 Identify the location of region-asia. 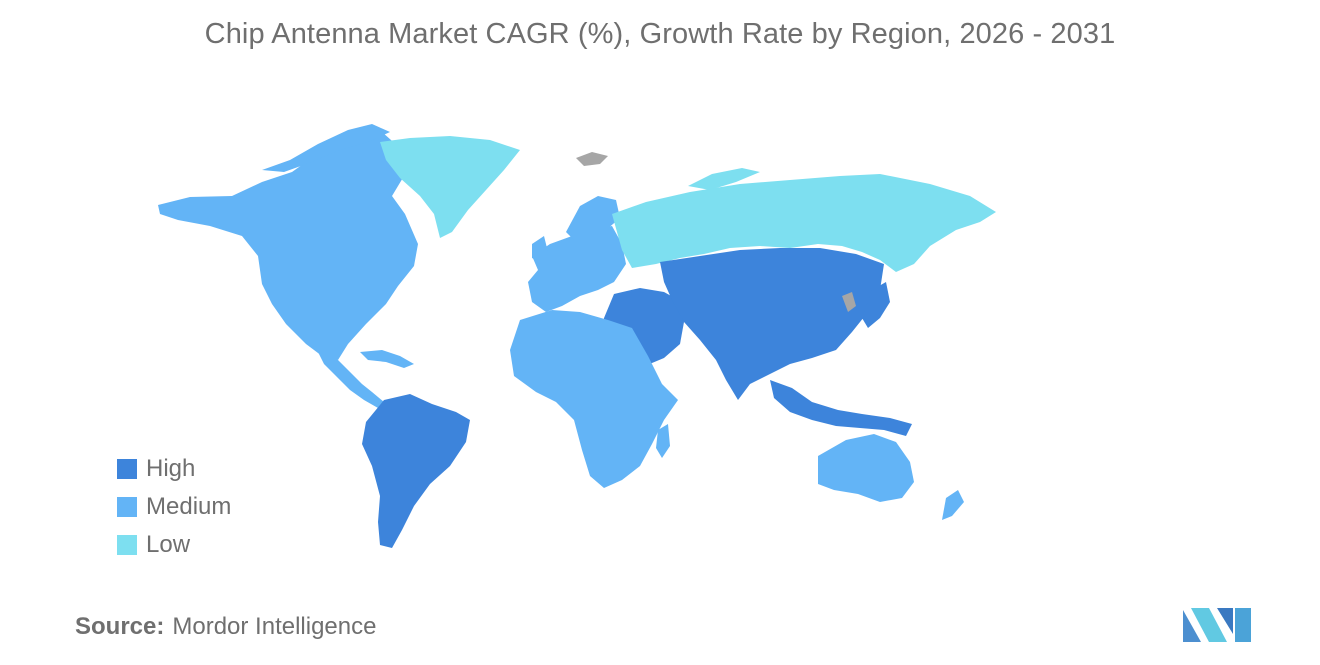
(772, 324).